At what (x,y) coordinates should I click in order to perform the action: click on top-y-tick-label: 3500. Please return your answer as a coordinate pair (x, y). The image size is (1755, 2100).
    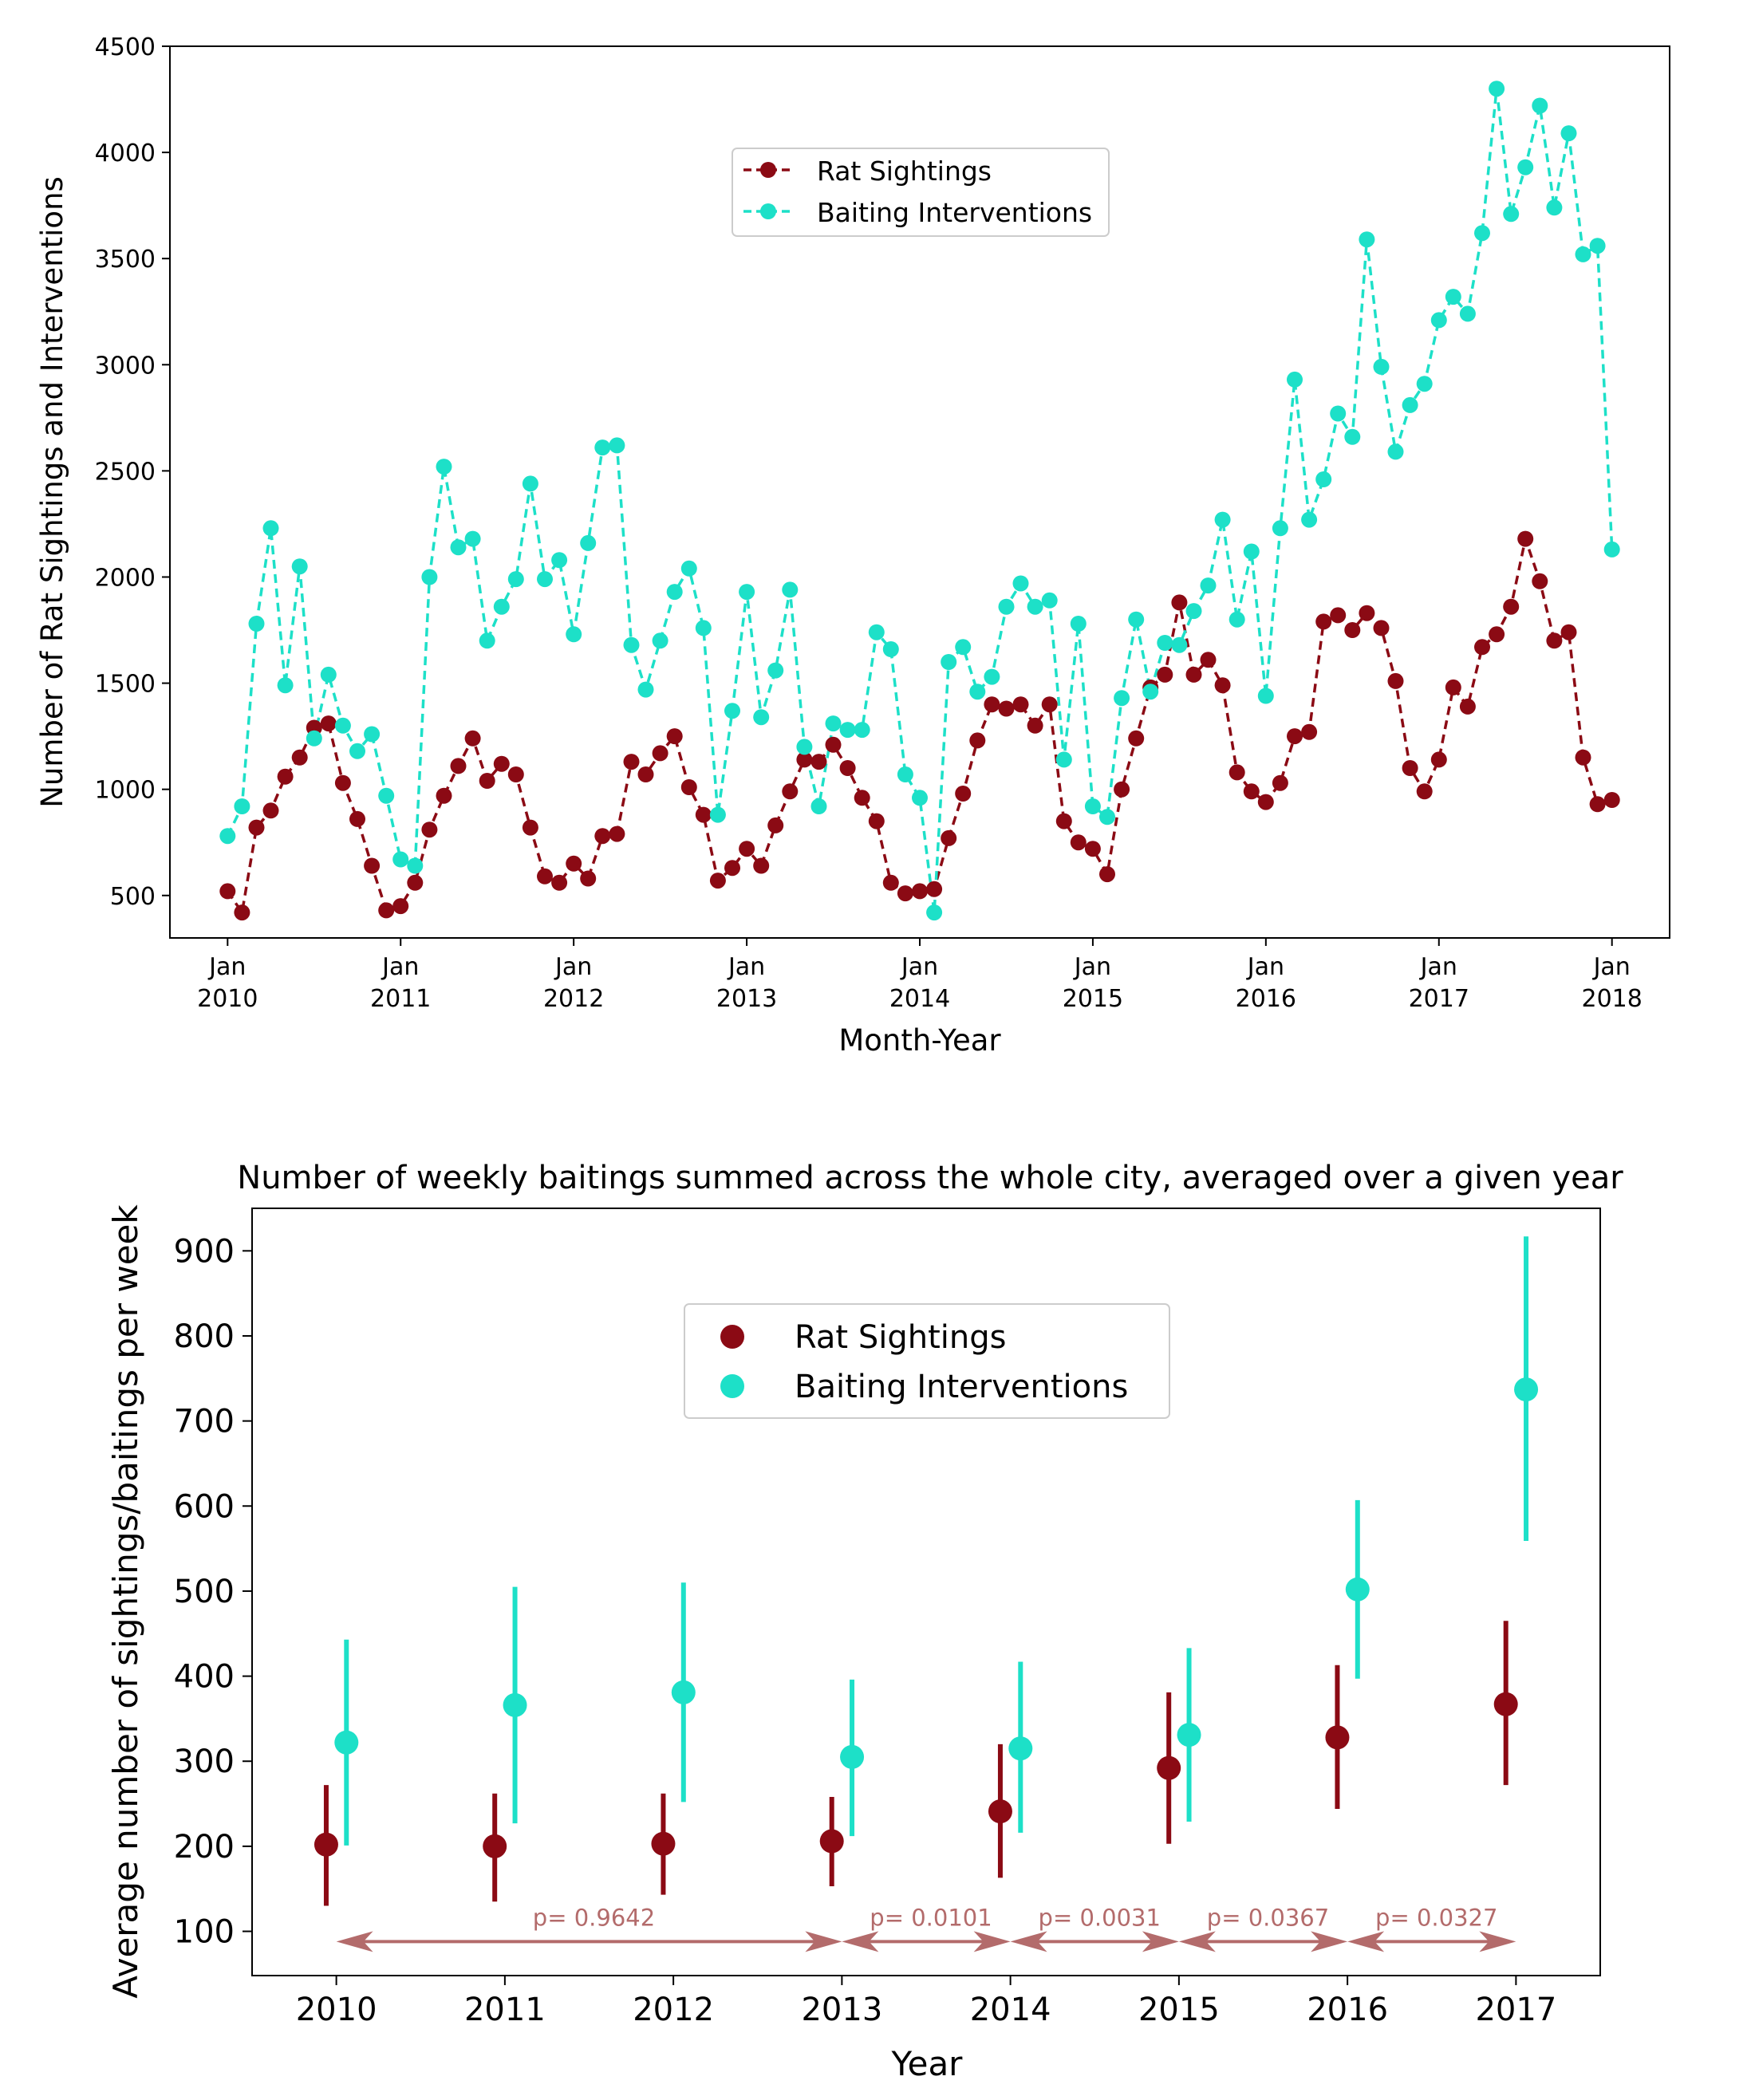
    Looking at the image, I should click on (125, 260).